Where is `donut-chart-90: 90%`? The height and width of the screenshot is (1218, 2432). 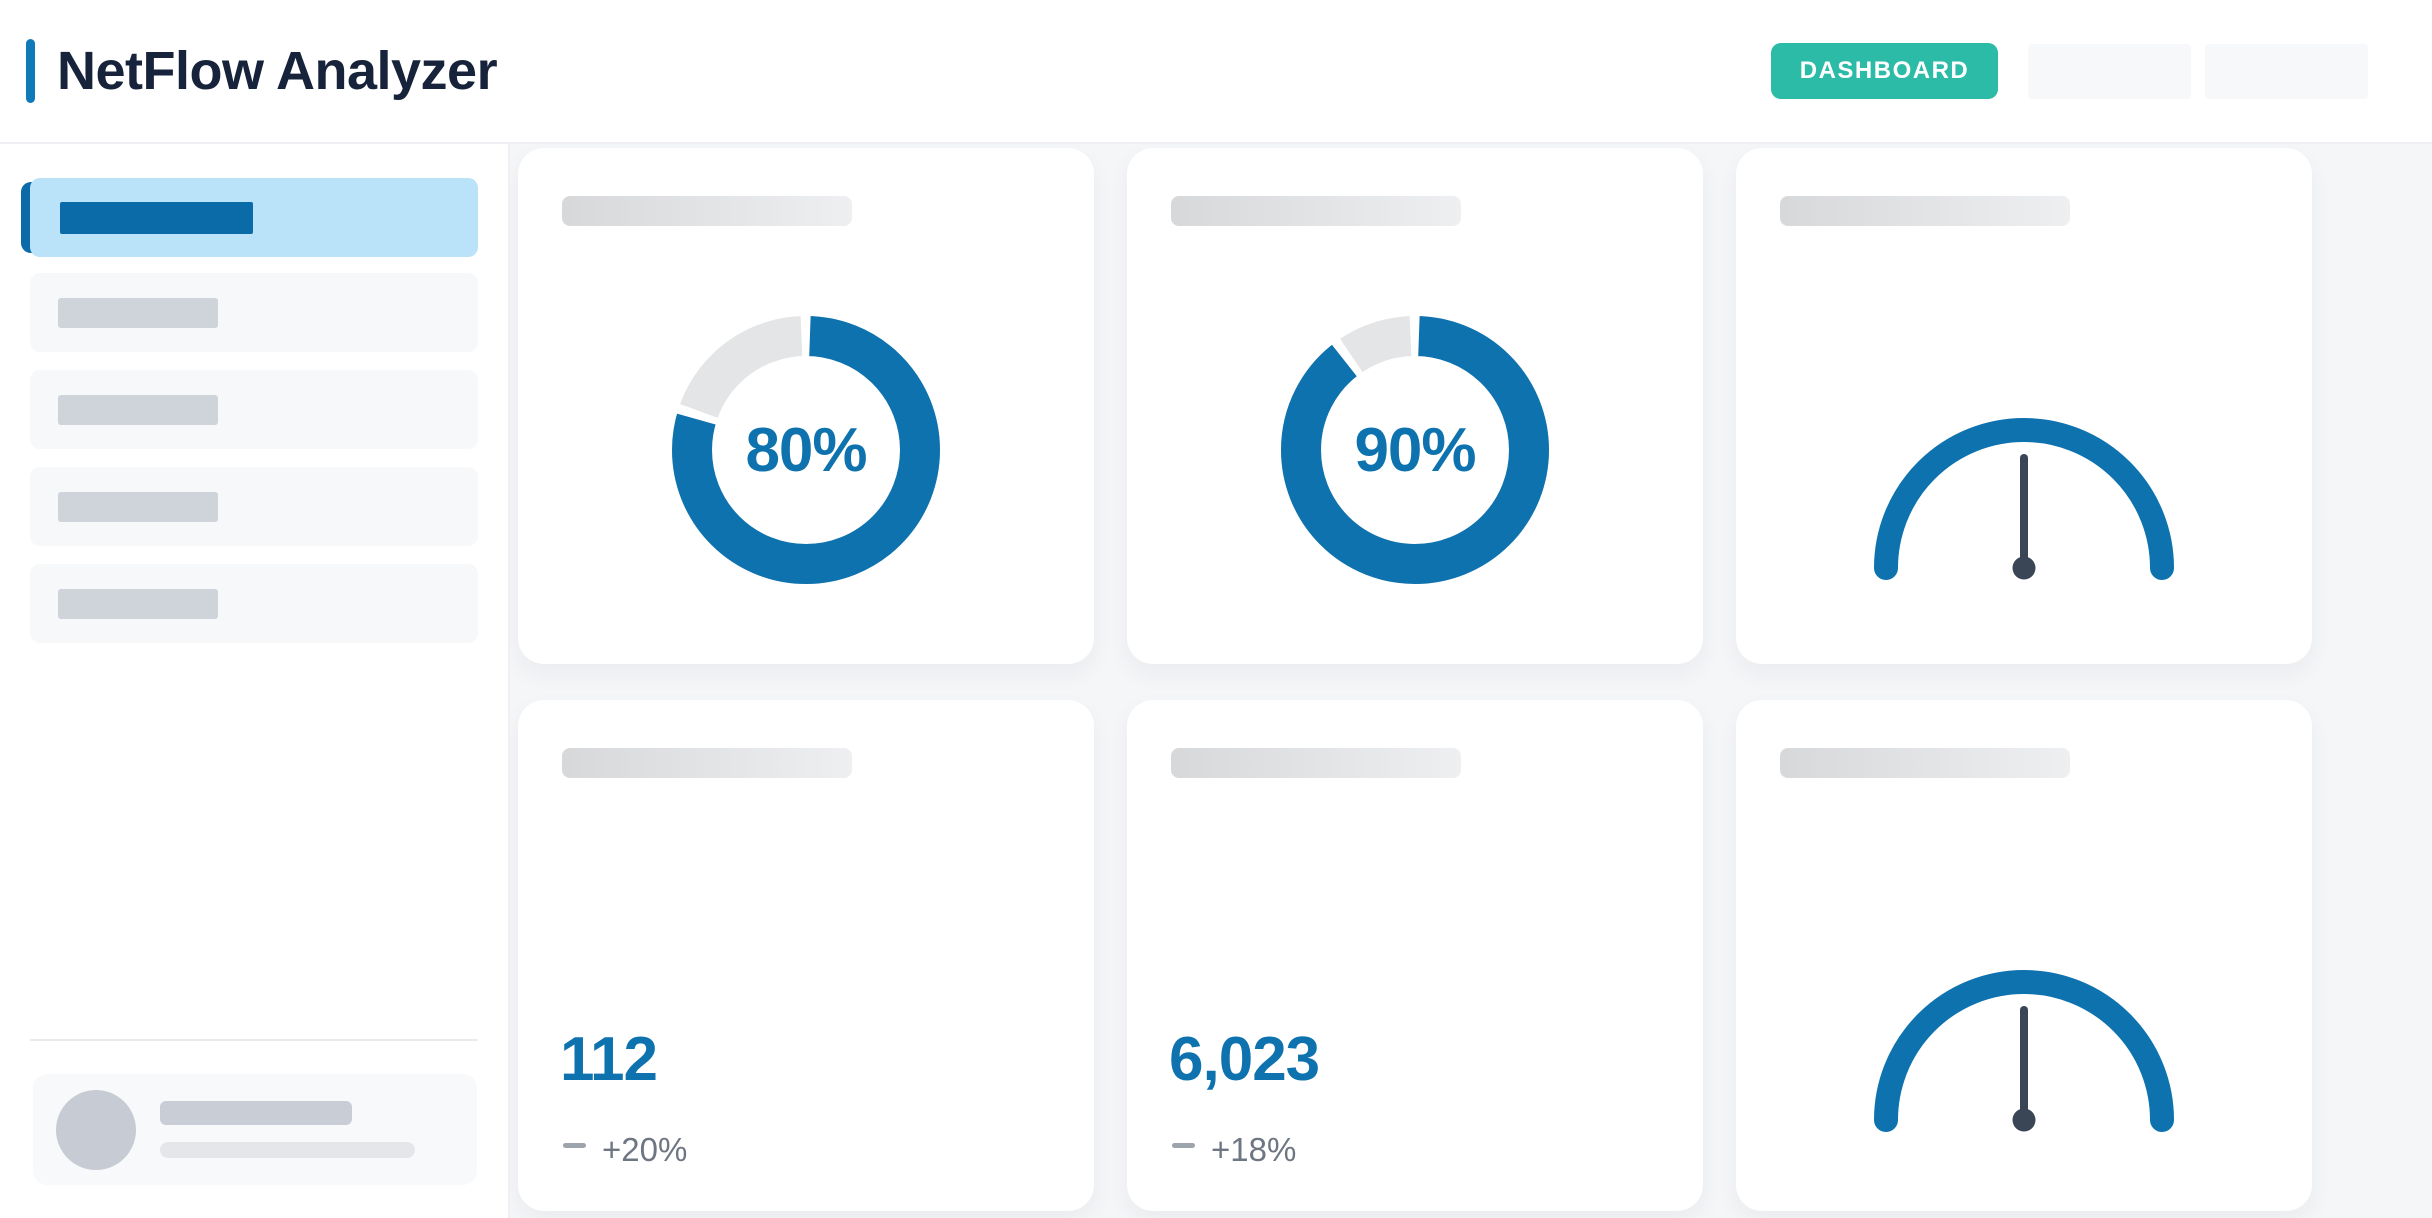 donut-chart-90: 90% is located at coordinates (1415, 450).